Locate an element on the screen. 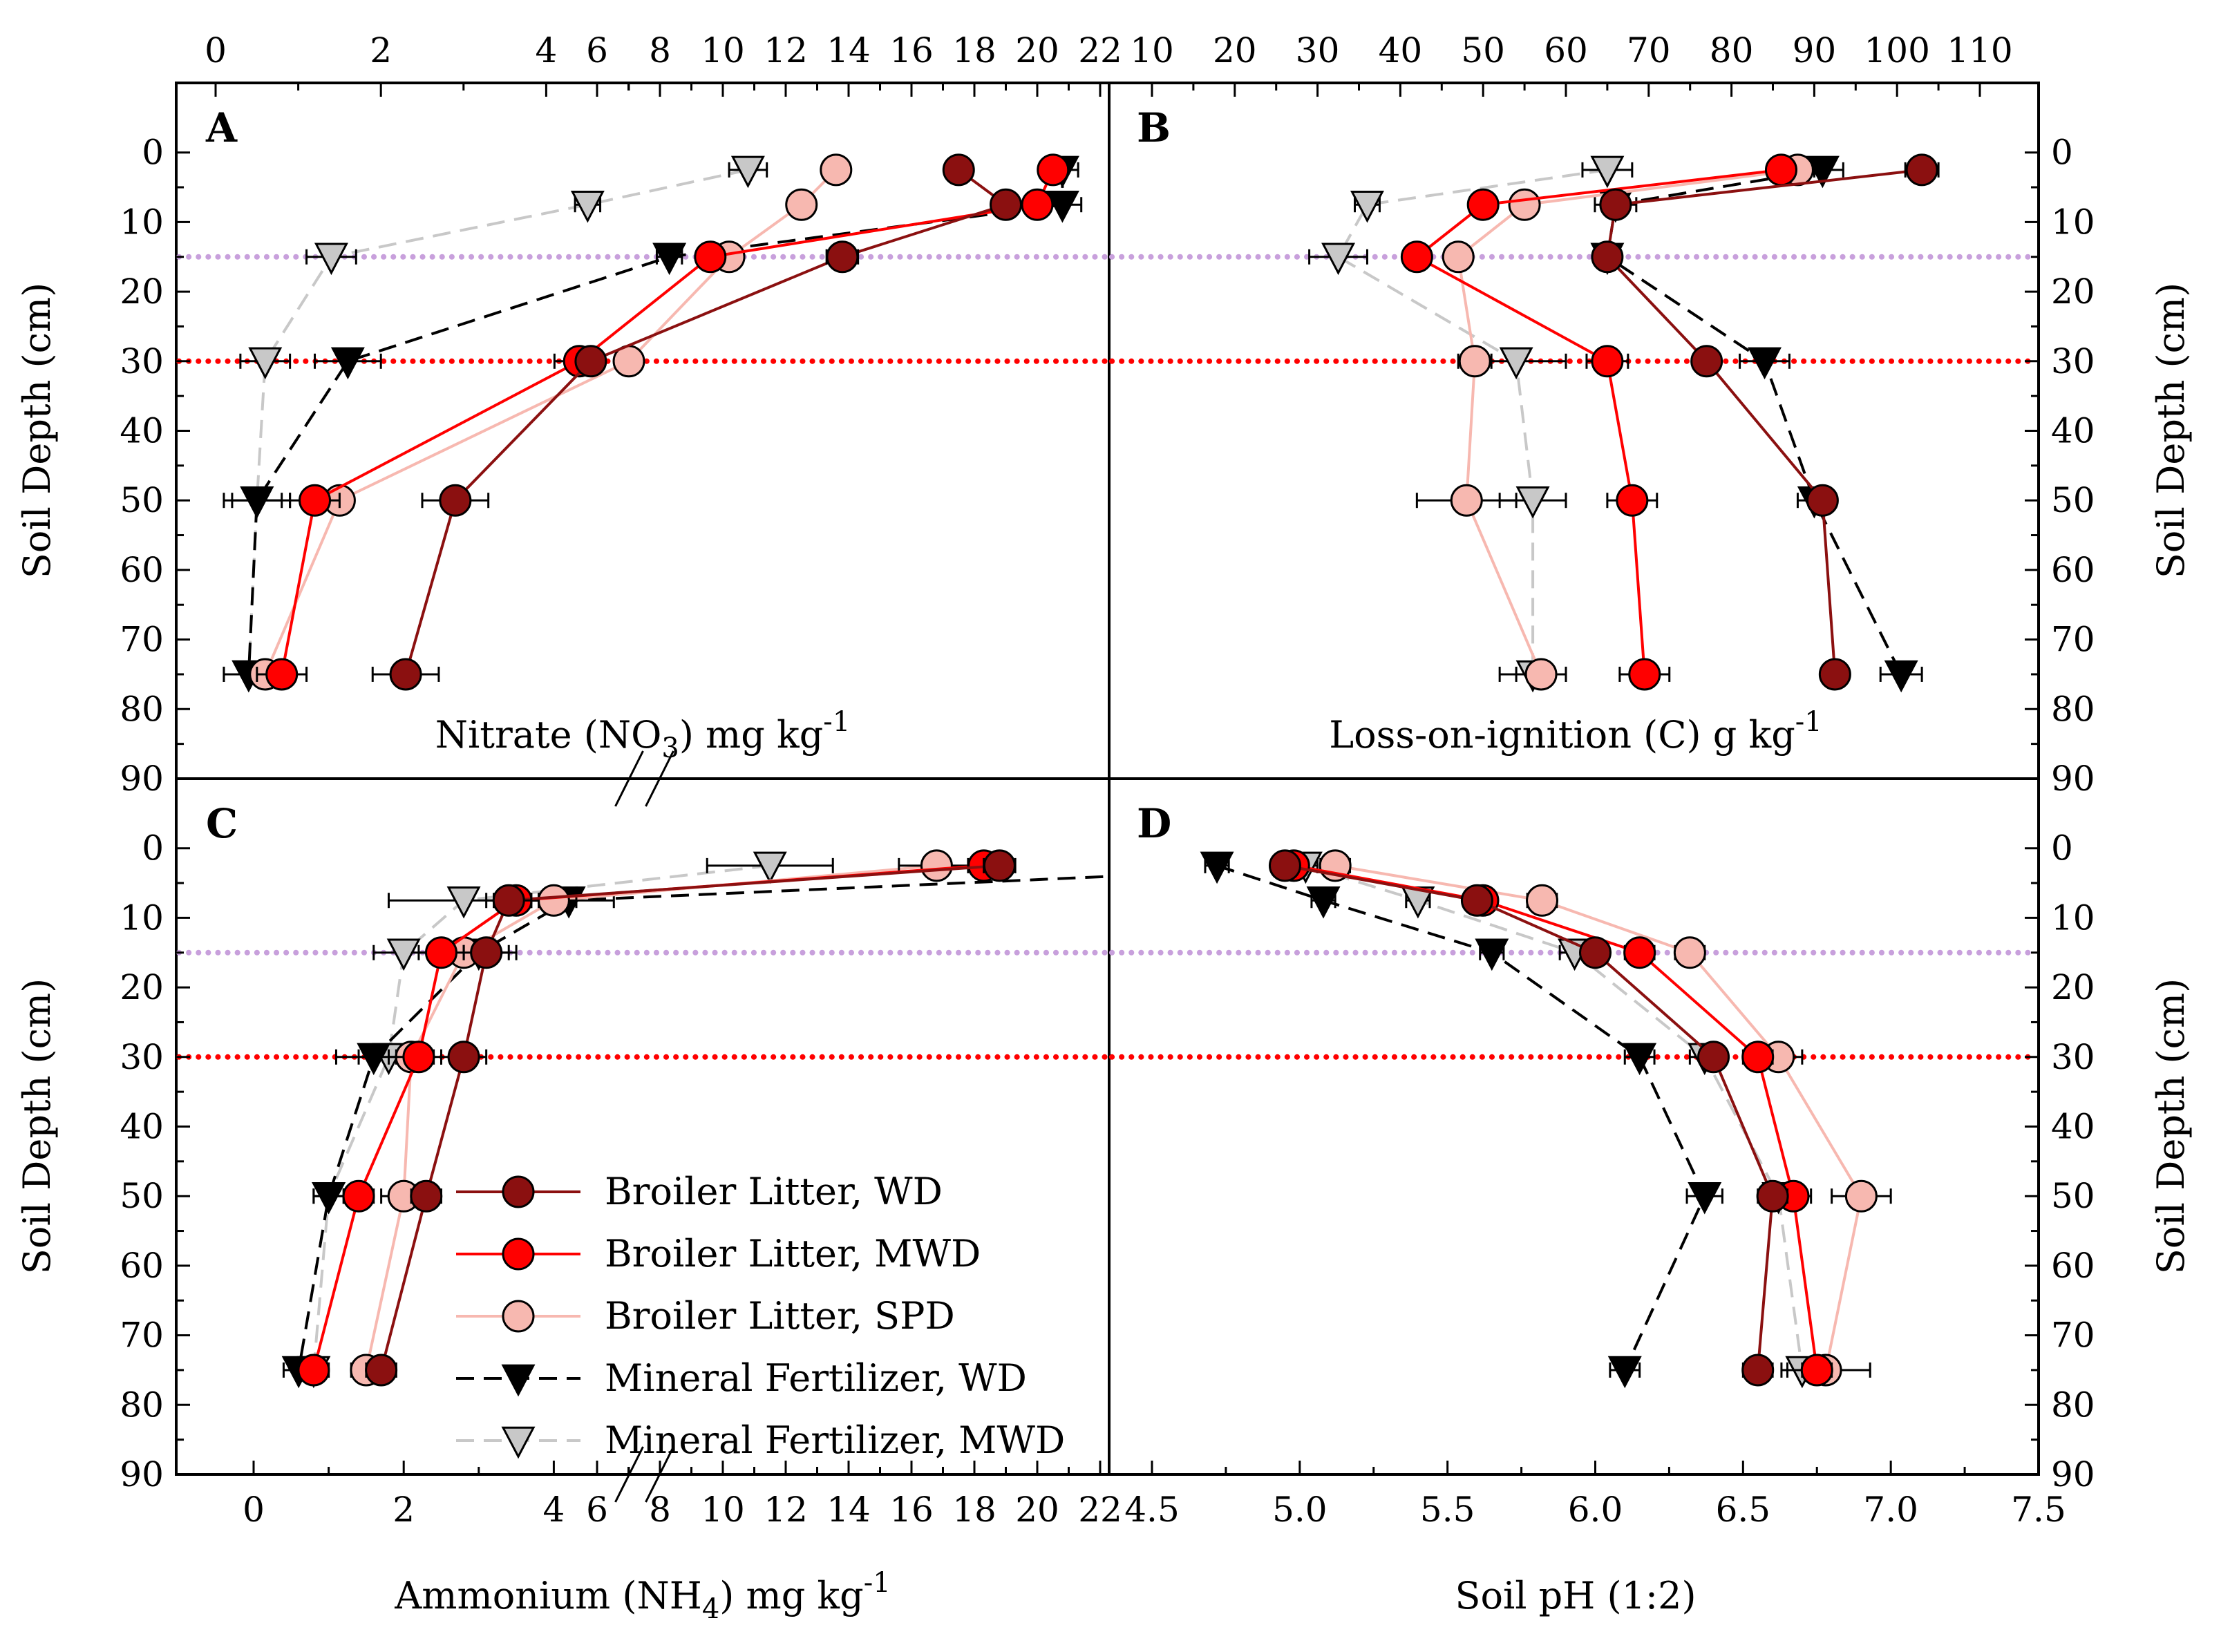  panel-label-d: D is located at coordinates (1154, 823).